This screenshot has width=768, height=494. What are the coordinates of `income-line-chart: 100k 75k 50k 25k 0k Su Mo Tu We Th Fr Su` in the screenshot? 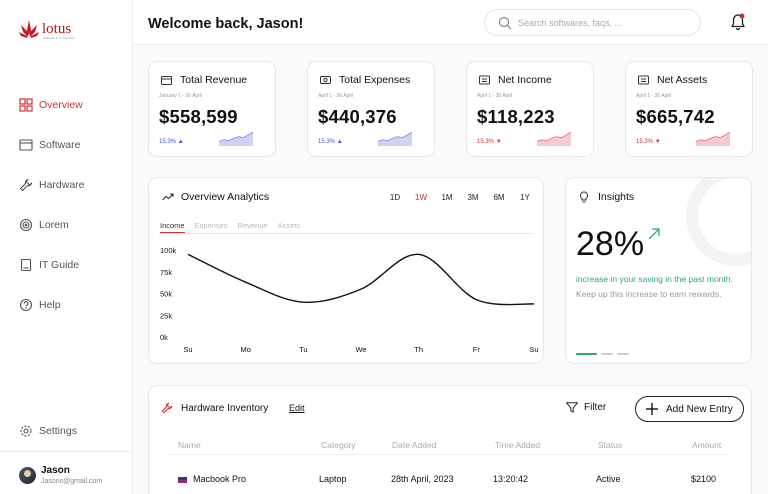 It's located at (349, 300).